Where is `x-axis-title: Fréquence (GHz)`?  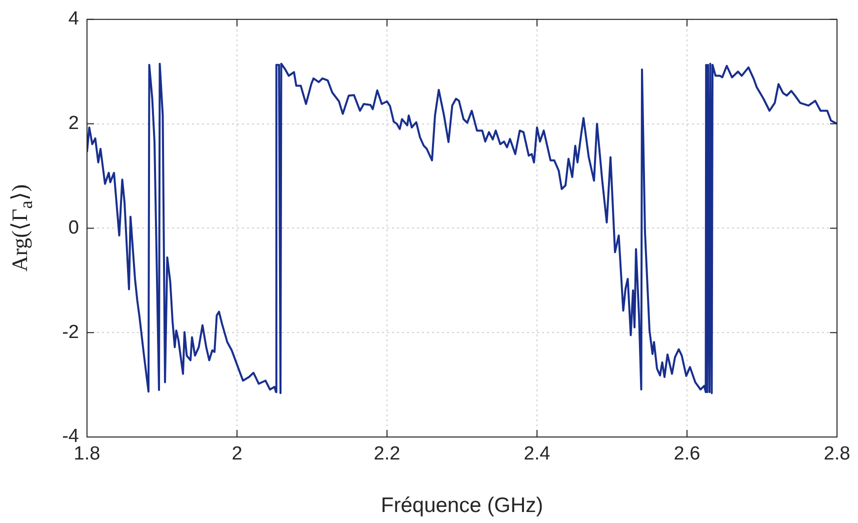 x-axis-title: Fréquence (GHz) is located at coordinates (462, 506).